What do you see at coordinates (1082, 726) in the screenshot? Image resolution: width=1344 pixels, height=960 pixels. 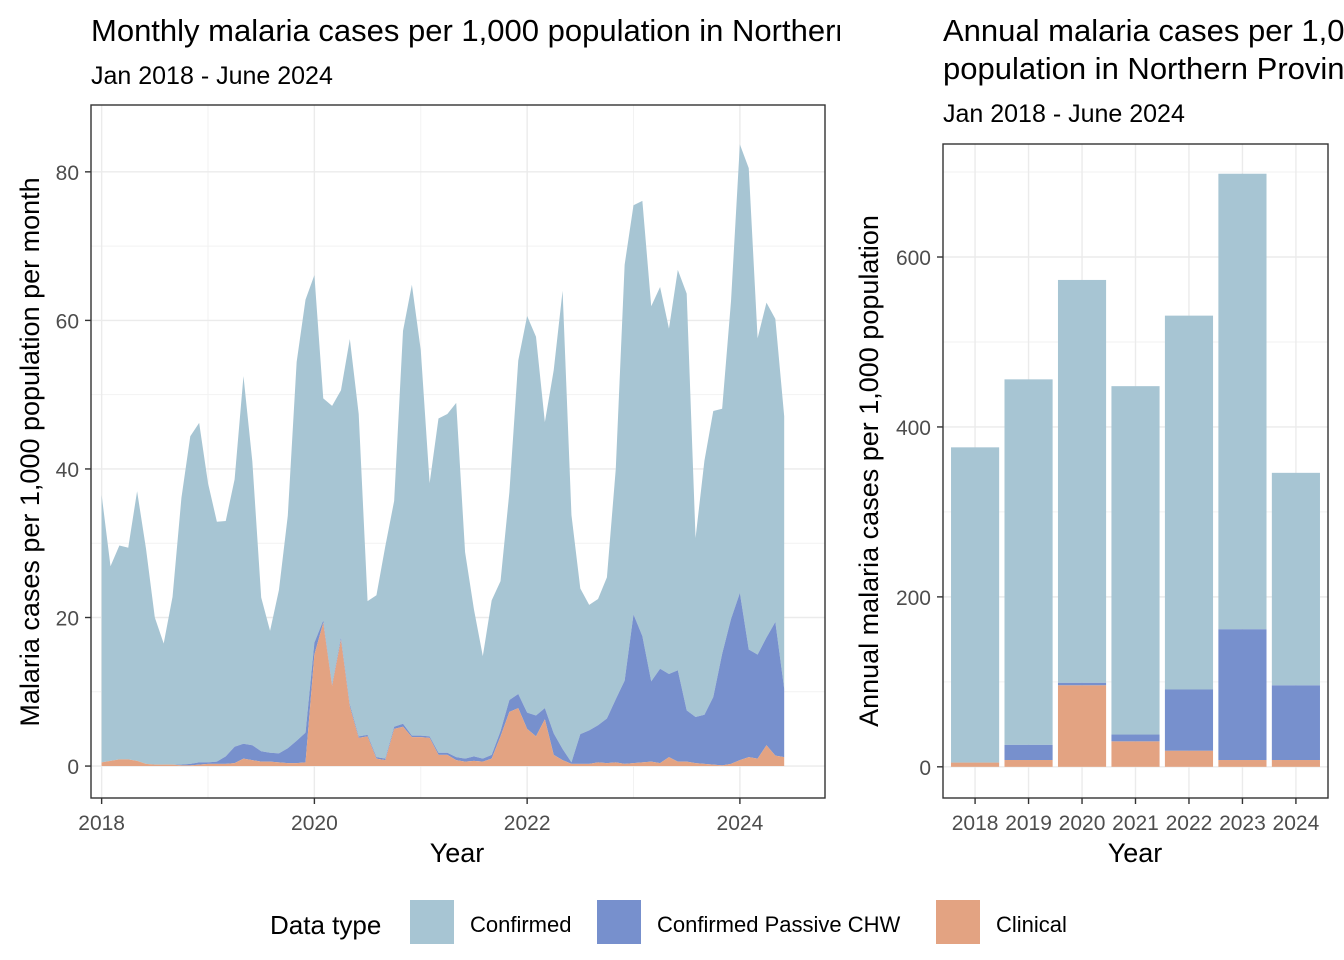 I see `bar-2020-clinical` at bounding box center [1082, 726].